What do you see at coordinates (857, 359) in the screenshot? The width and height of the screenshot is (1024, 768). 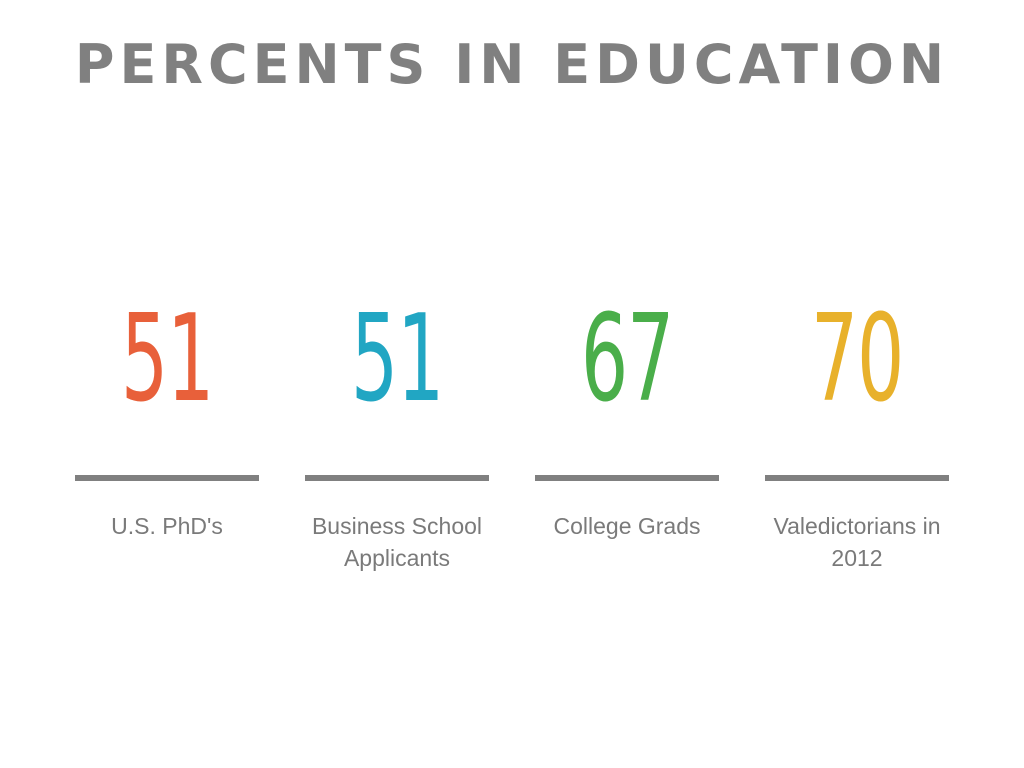 I see `stat-value: 70` at bounding box center [857, 359].